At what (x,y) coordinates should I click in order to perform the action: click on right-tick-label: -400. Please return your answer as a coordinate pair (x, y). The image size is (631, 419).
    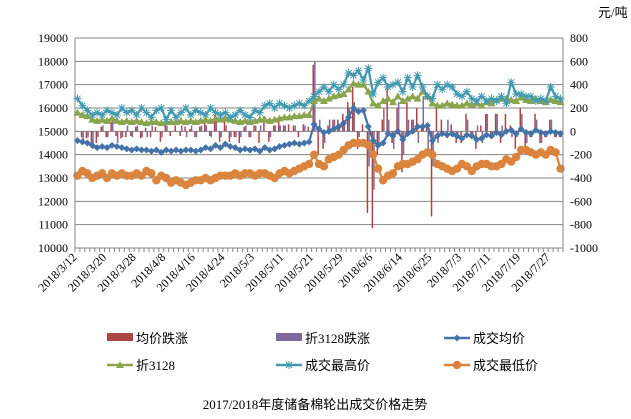
    Looking at the image, I should click on (581, 178).